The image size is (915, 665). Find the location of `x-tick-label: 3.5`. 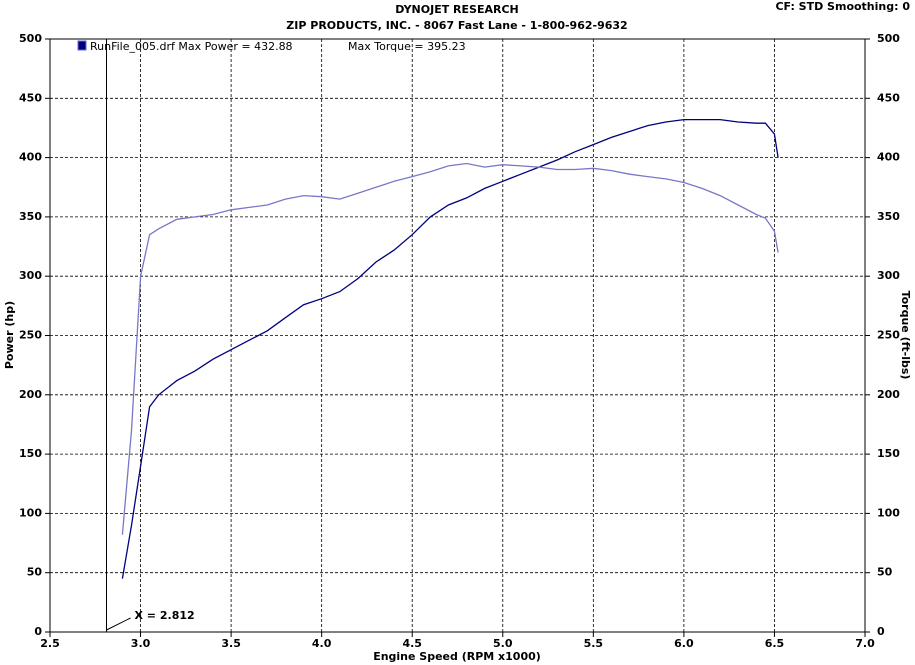

x-tick-label: 3.5 is located at coordinates (231, 643).